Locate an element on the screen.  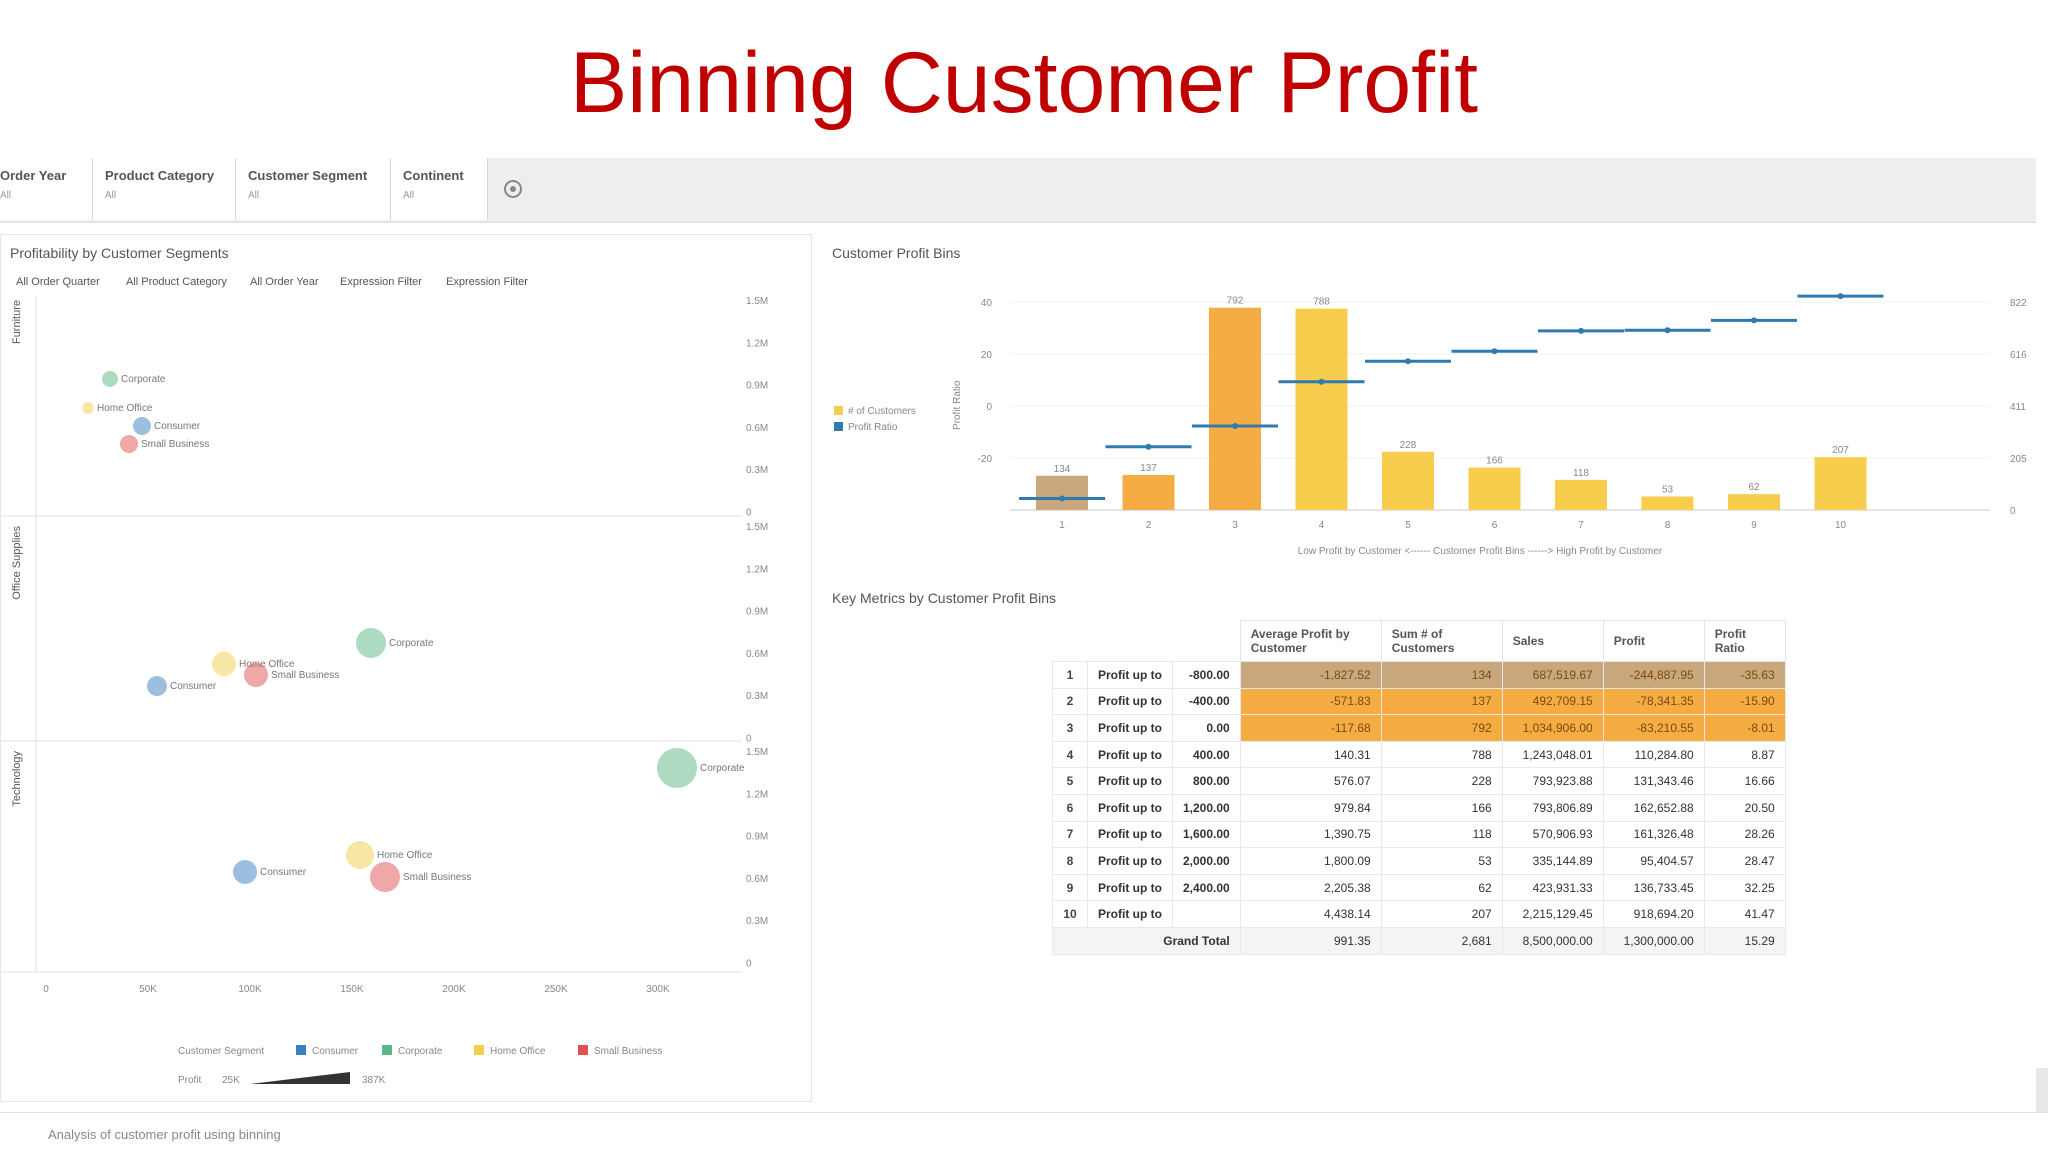
total-avg: 991.35 is located at coordinates (1310, 940).